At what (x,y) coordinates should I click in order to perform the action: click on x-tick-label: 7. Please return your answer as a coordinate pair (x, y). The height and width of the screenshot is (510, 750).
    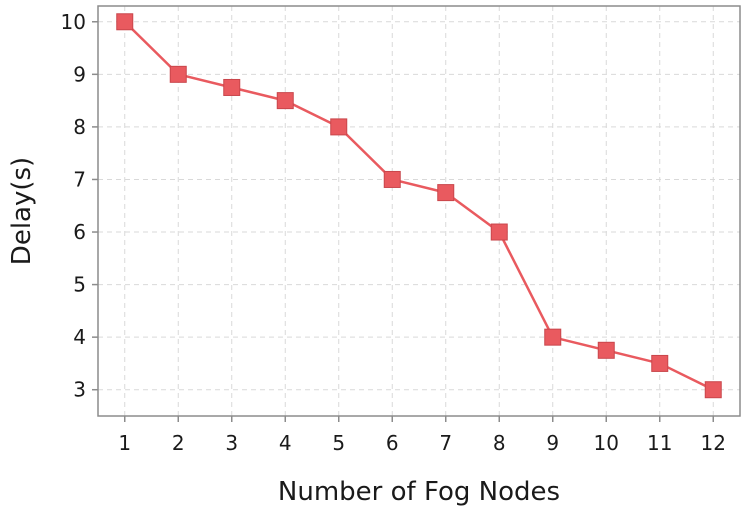
    Looking at the image, I should click on (445, 443).